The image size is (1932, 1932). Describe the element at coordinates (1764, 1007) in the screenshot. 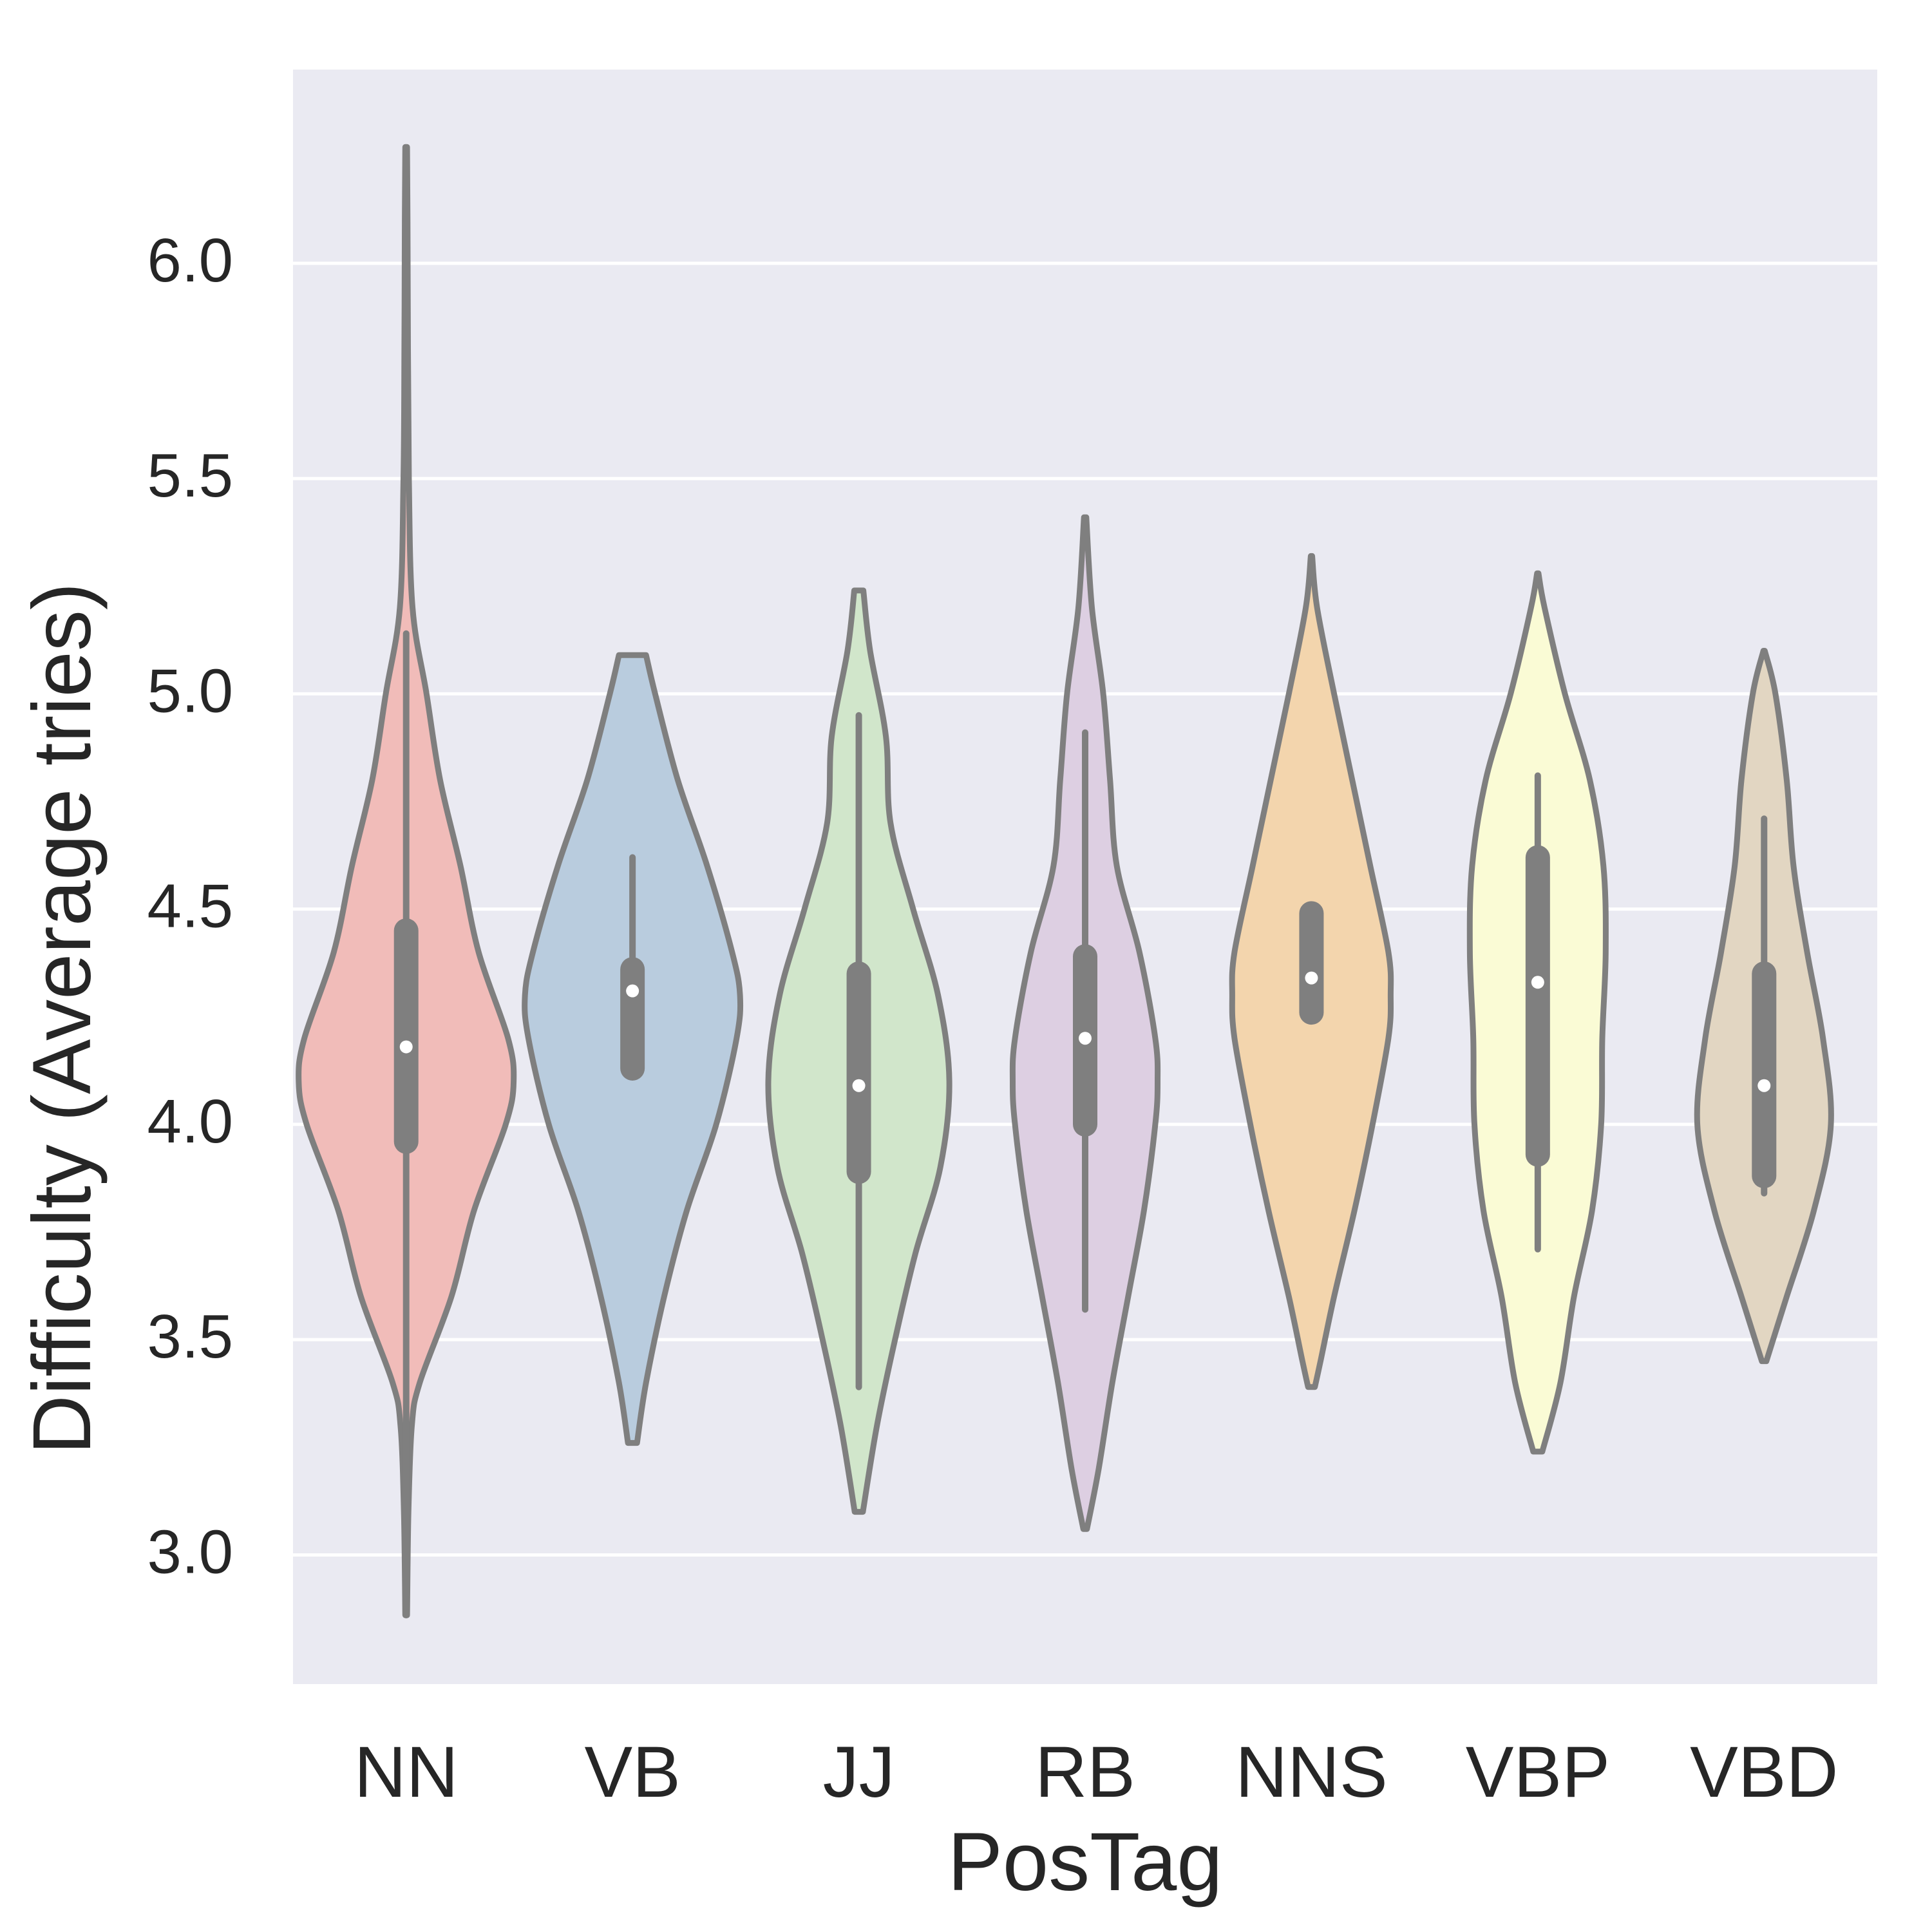

I see `violin-vbd` at that location.